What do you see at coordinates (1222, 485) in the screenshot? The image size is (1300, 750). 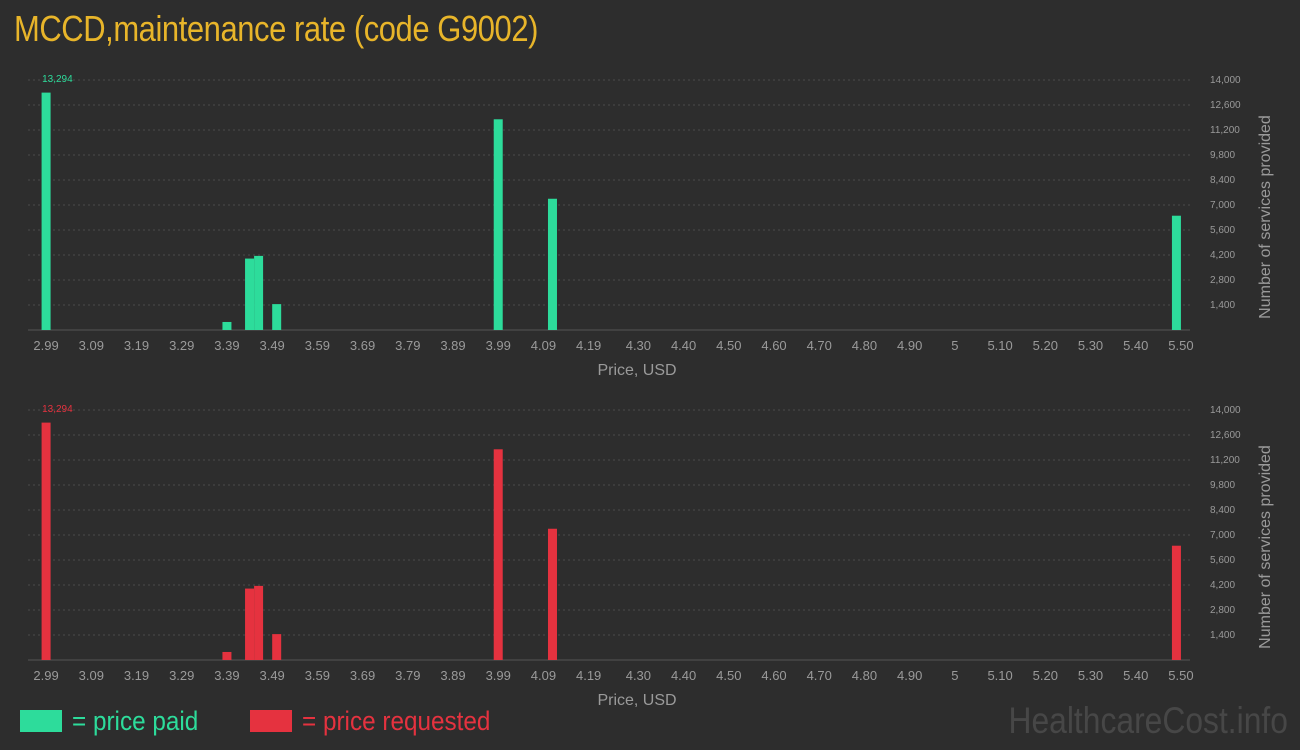 I see `y-tick-label: 9,800` at bounding box center [1222, 485].